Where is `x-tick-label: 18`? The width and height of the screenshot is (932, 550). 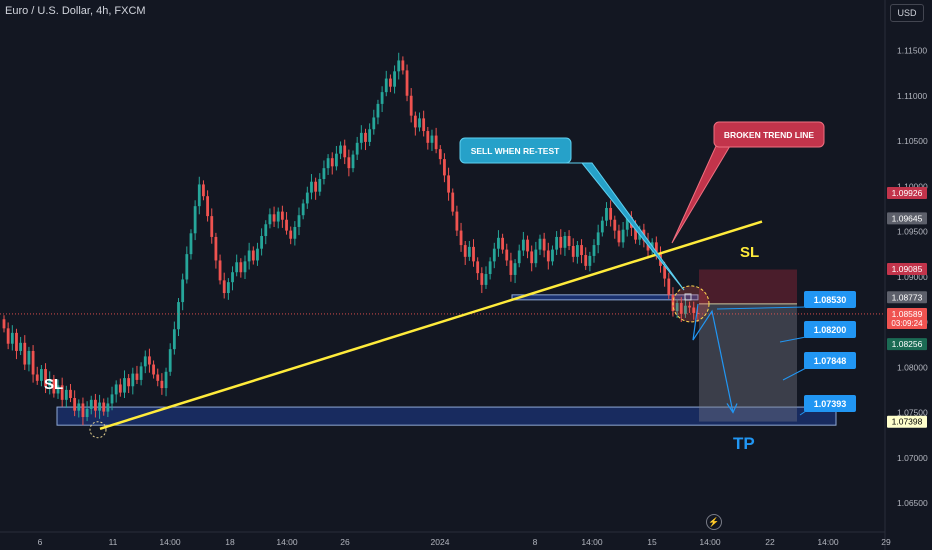 x-tick-label: 18 is located at coordinates (230, 542).